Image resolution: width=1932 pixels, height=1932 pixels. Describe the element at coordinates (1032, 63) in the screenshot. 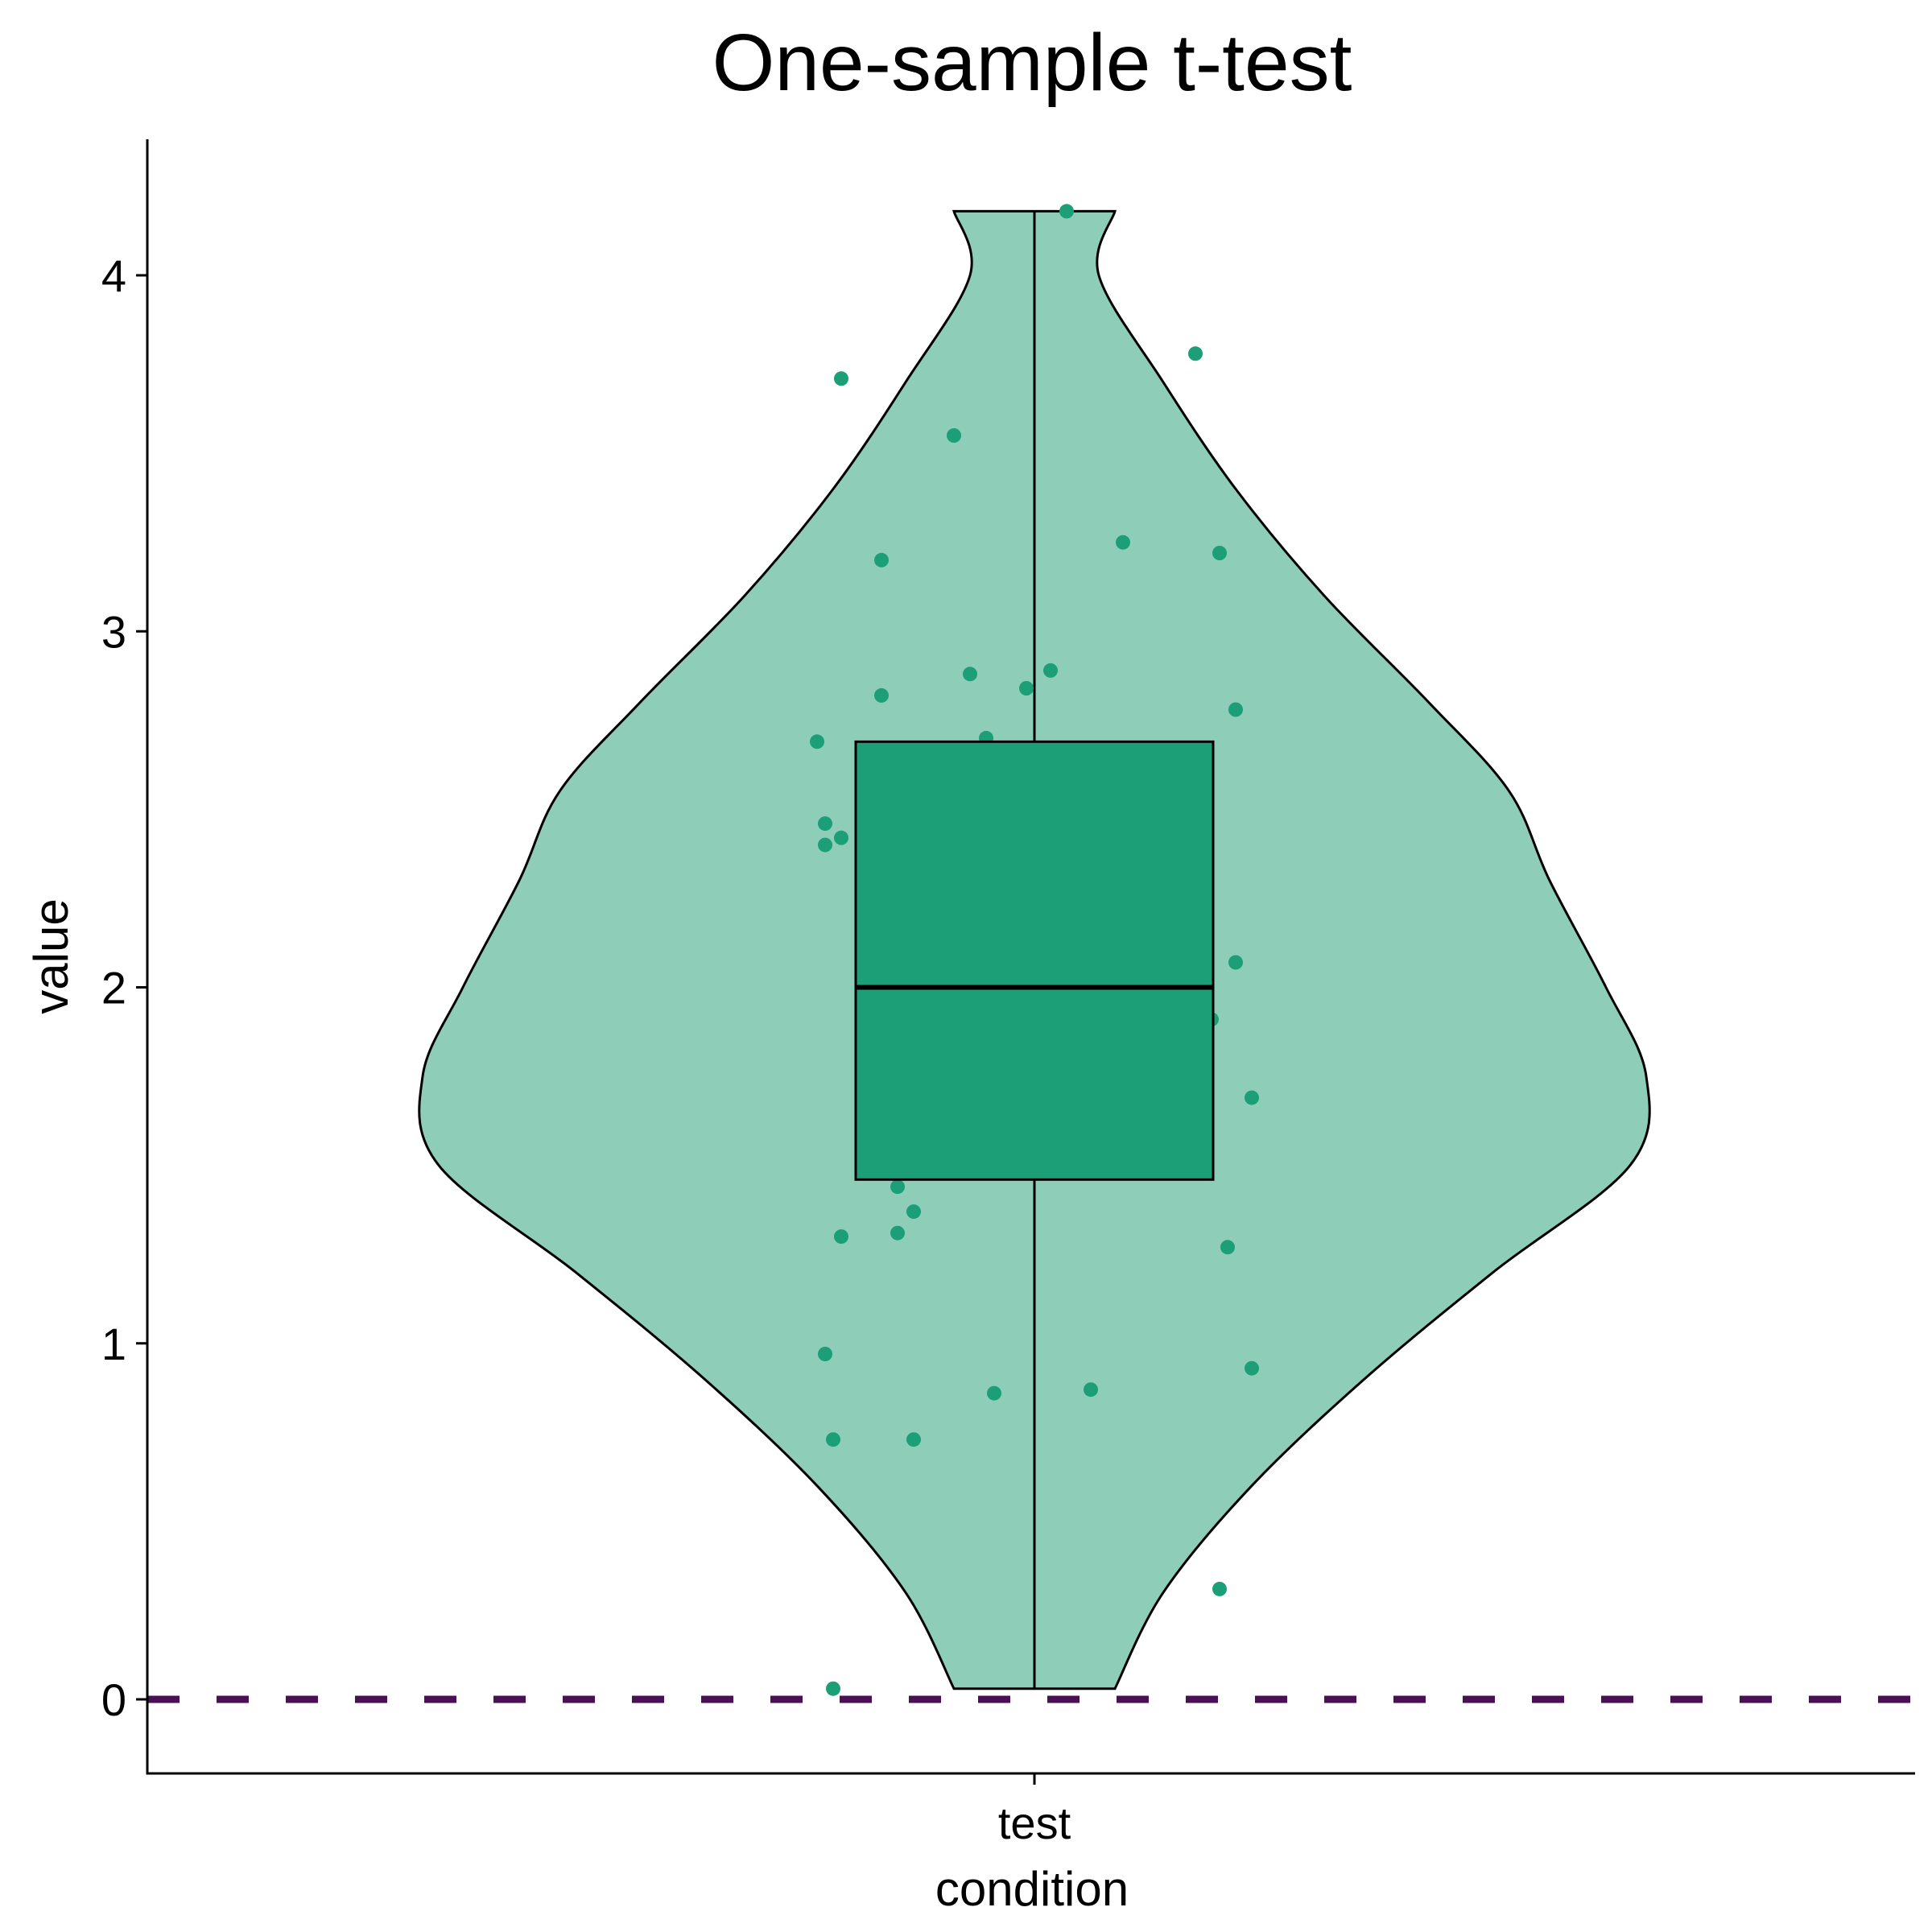

I see `chart-title: One-sample t-test` at that location.